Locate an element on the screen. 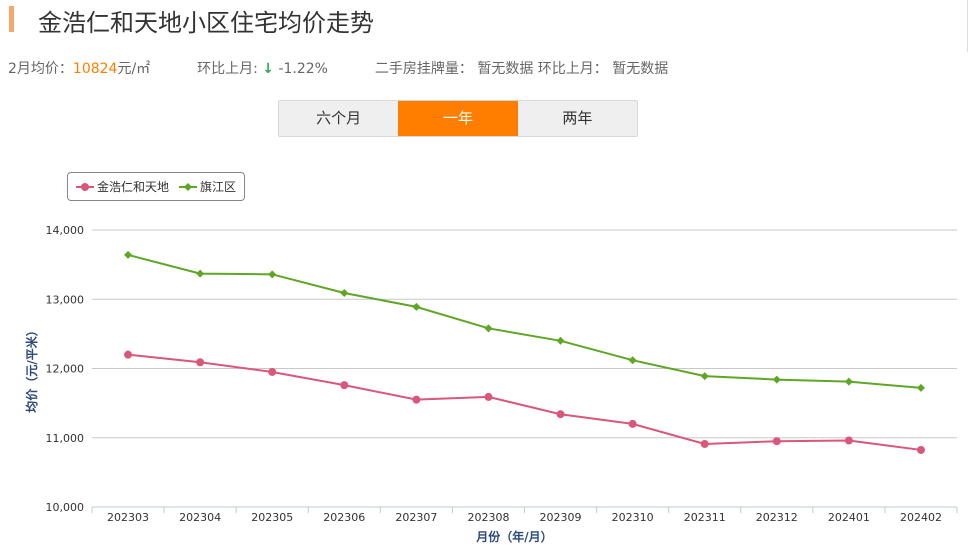 The height and width of the screenshot is (550, 973). x-tick-label: 202305 is located at coordinates (272, 517).